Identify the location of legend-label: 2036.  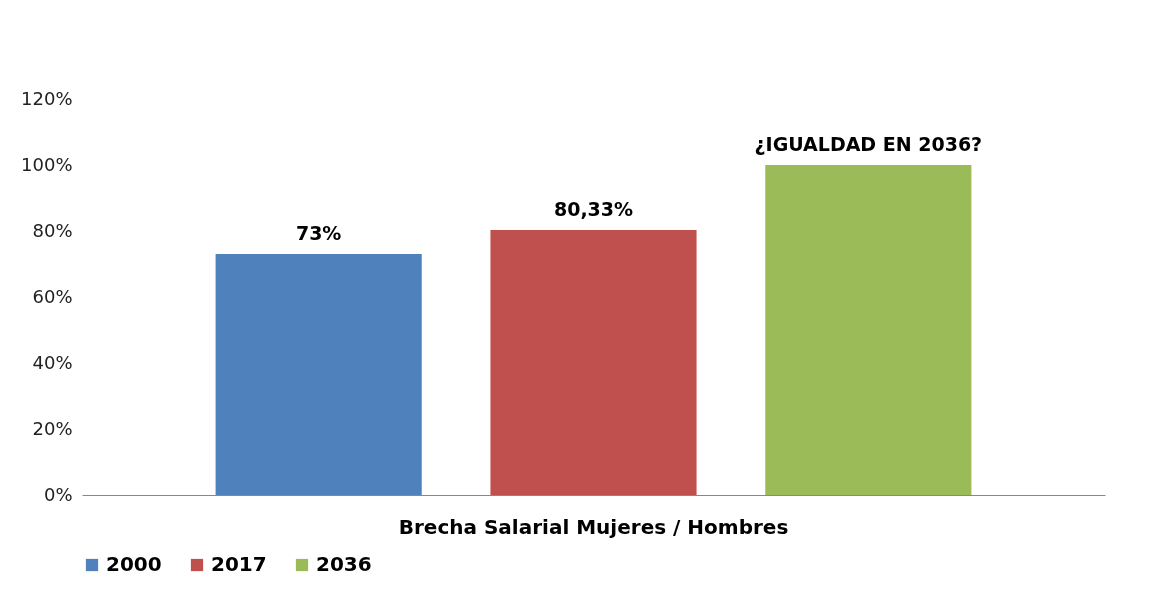
(344, 564).